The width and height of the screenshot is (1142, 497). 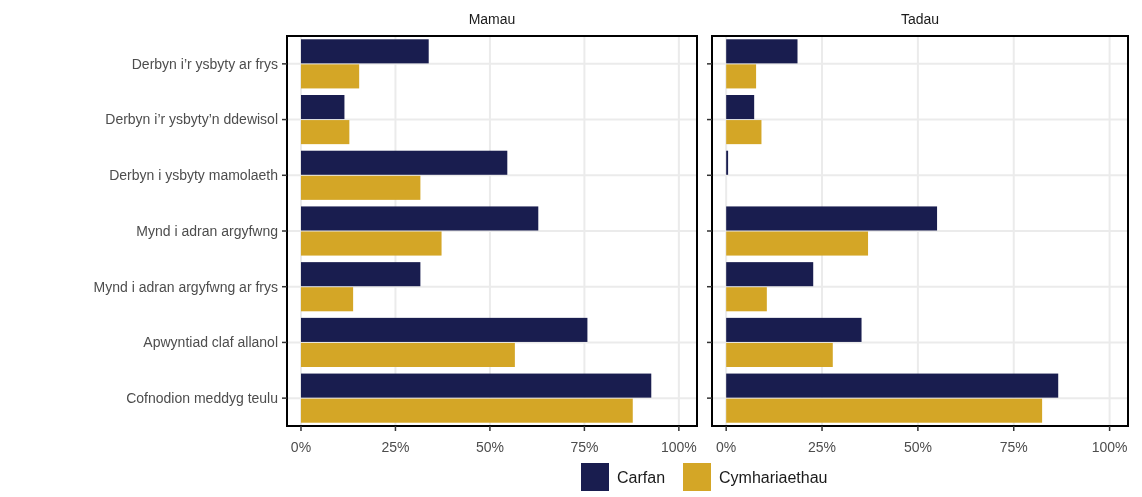 What do you see at coordinates (191, 119) in the screenshot?
I see `y-tick-label: Derbyn i’r ysbyty’n ddewisol` at bounding box center [191, 119].